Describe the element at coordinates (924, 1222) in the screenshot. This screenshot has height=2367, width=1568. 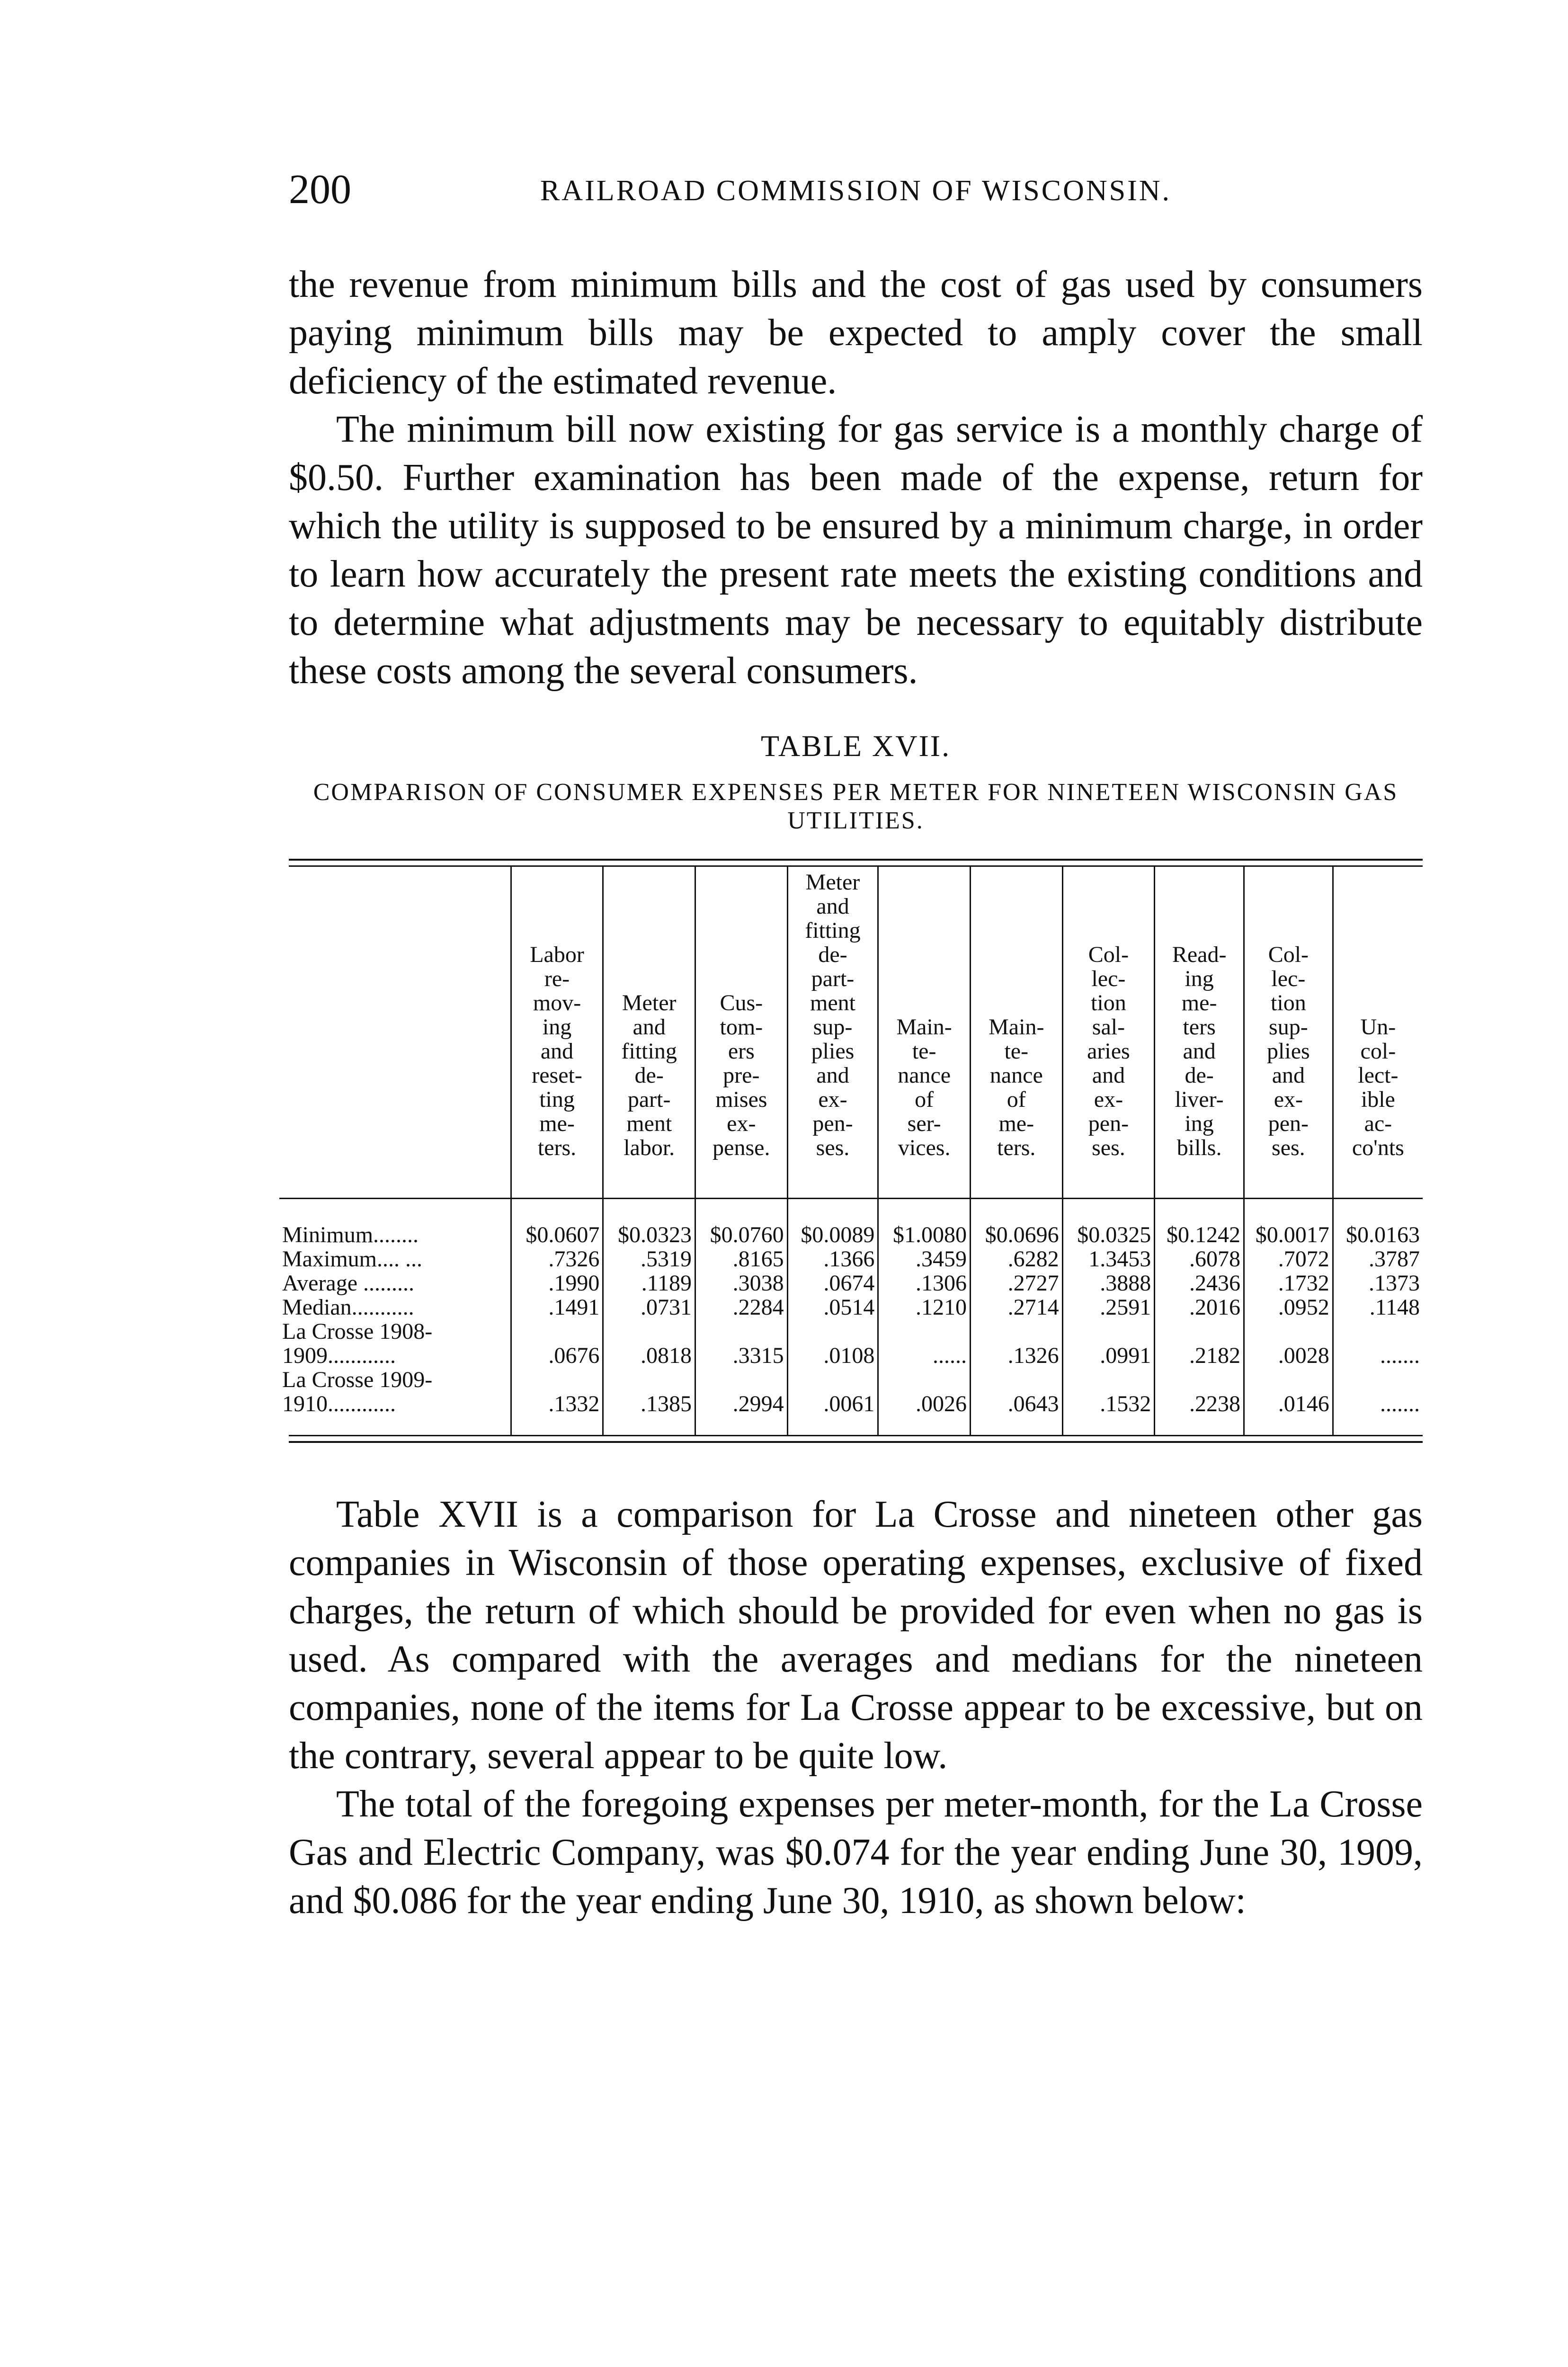
I see `table-cell: $1.0080` at that location.